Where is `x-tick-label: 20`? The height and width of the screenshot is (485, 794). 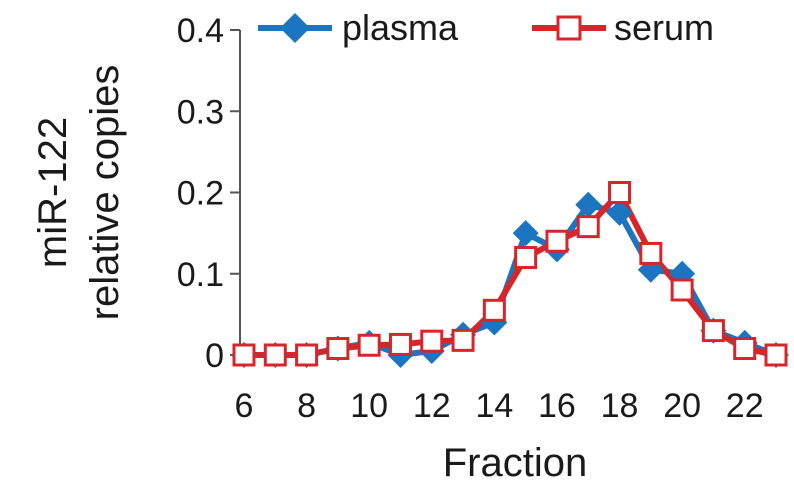 x-tick-label: 20 is located at coordinates (682, 406).